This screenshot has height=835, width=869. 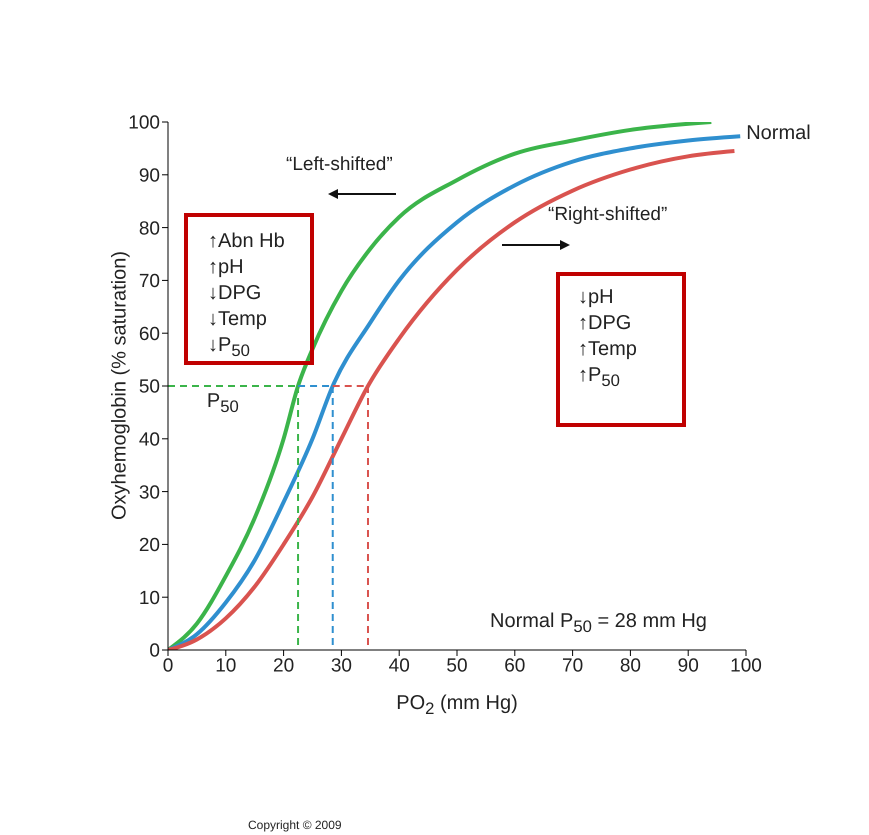 I want to click on series-label: Normal, so click(x=778, y=134).